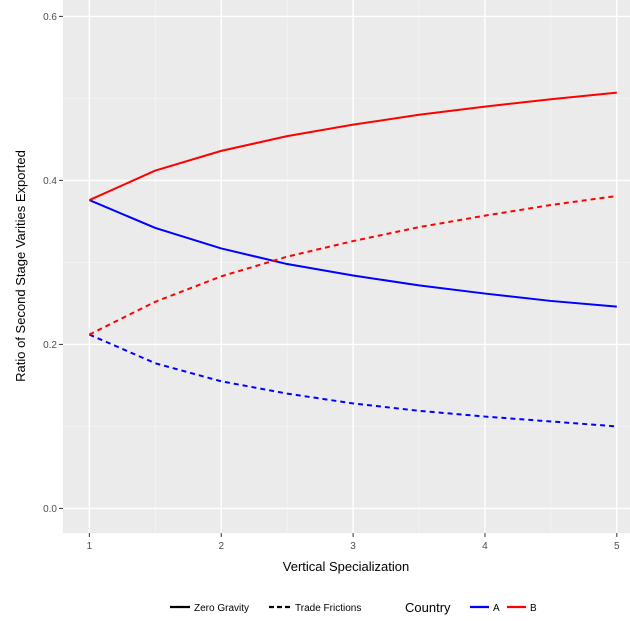 This screenshot has width=630, height=621. I want to click on legend-label-zero-gravity: Zero Gravity, so click(221, 608).